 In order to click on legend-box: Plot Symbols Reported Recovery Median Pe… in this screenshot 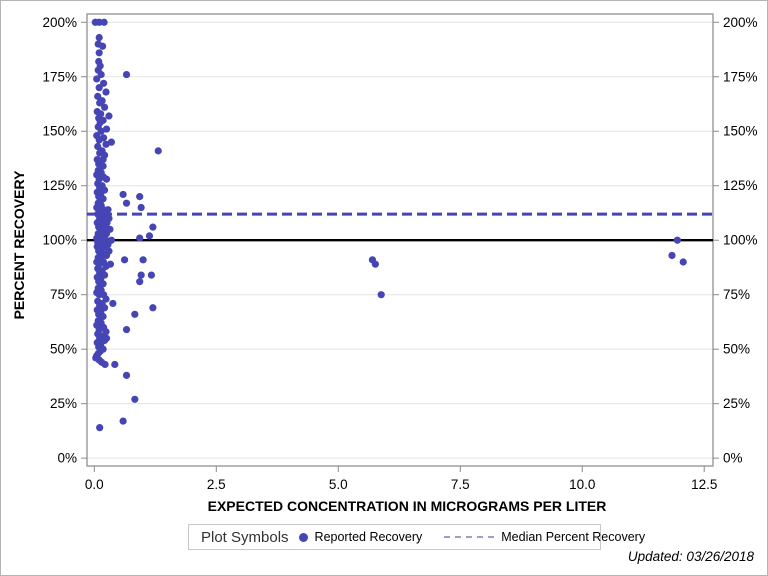, I will do `click(416, 537)`.